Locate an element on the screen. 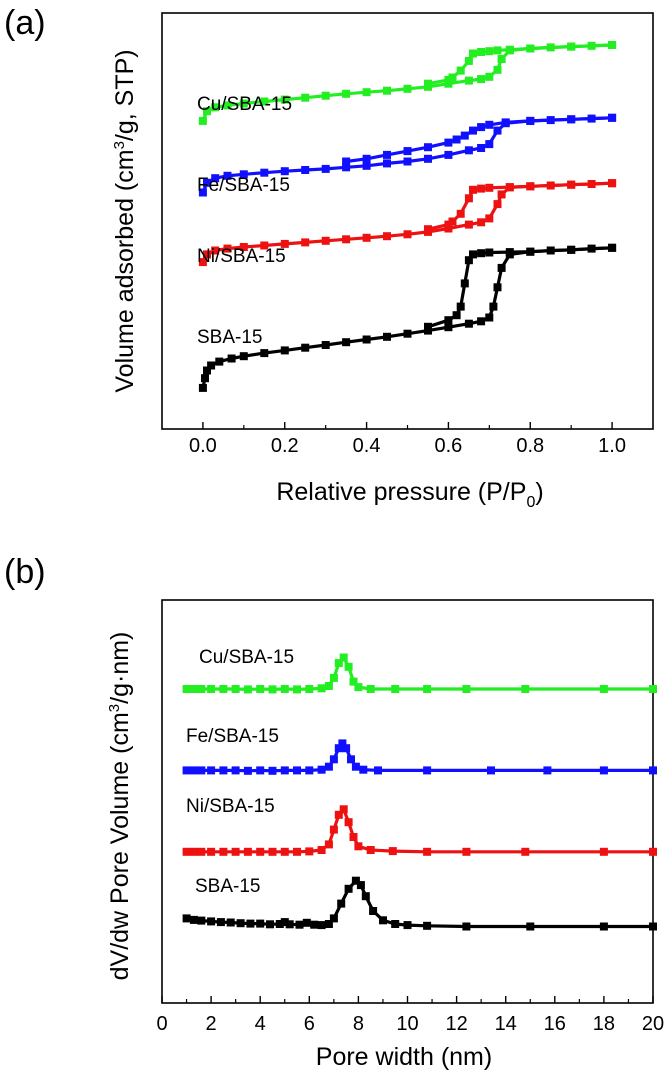  panel-a-x-tick-label: 0.4 is located at coordinates (367, 446).